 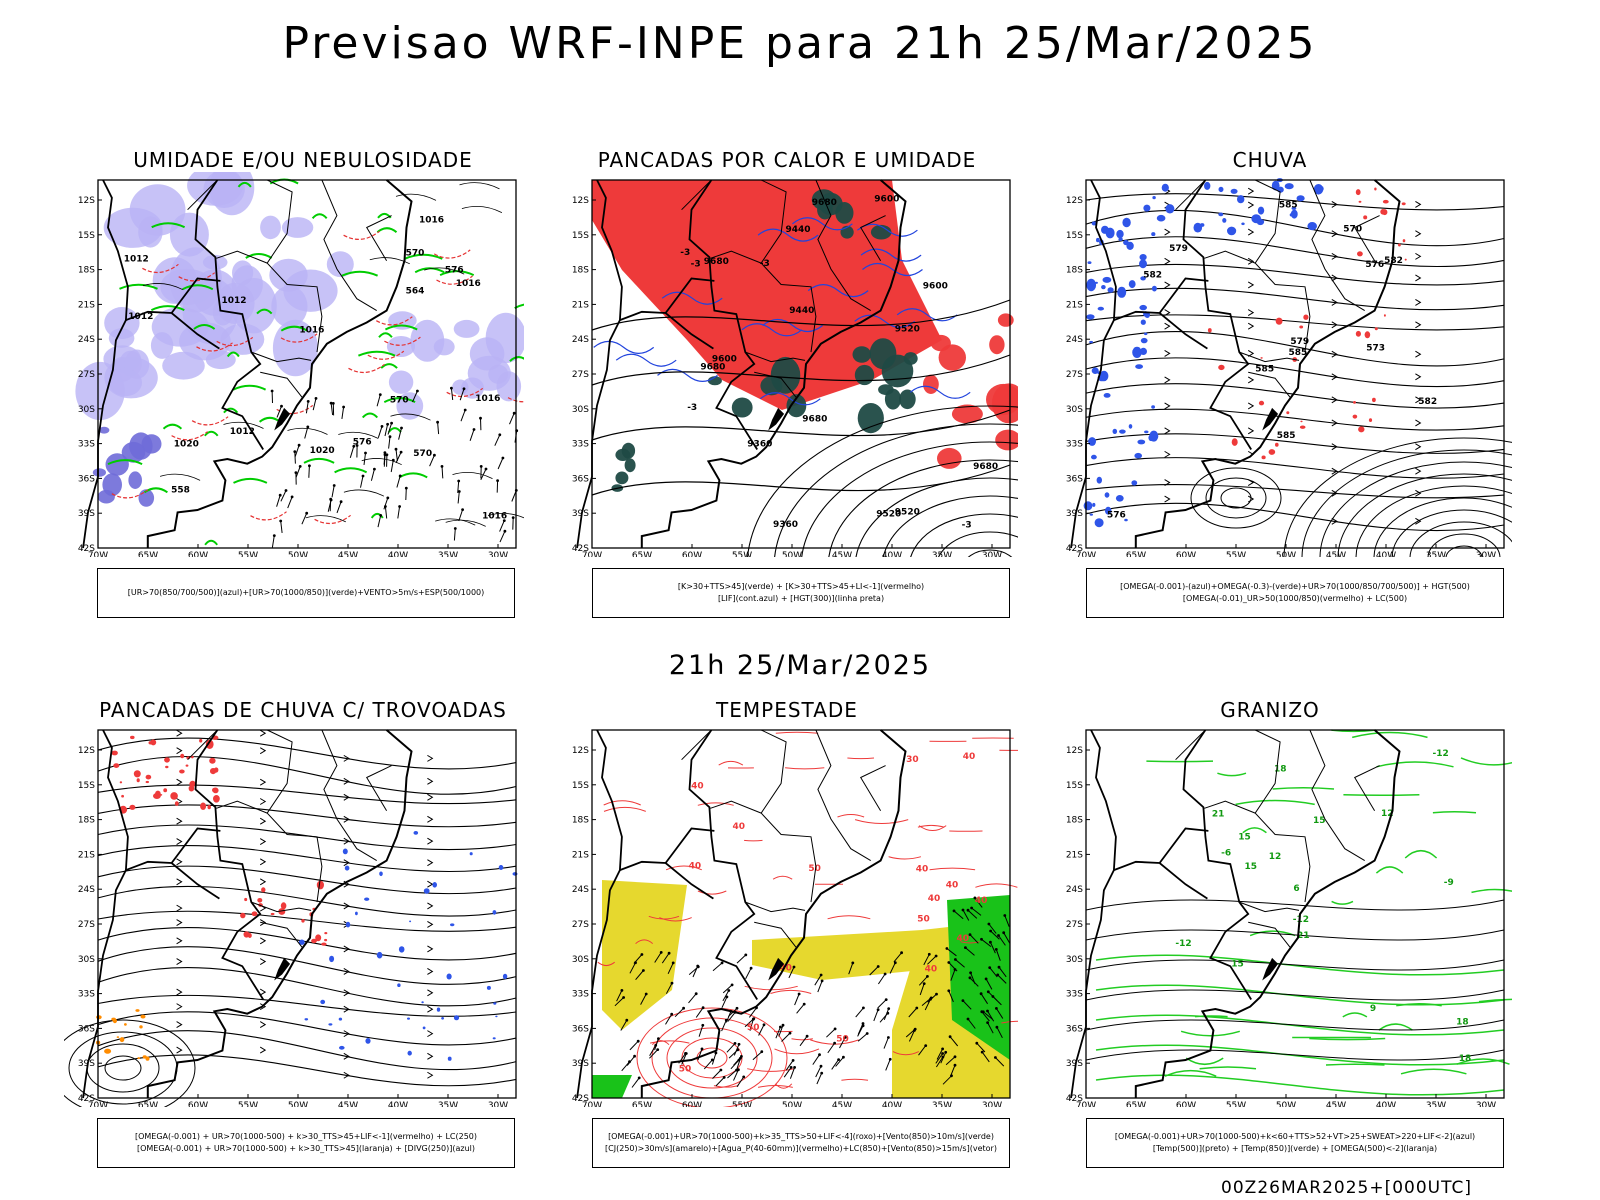 I want to click on temp500-contour, so click(x=1295, y=1025).